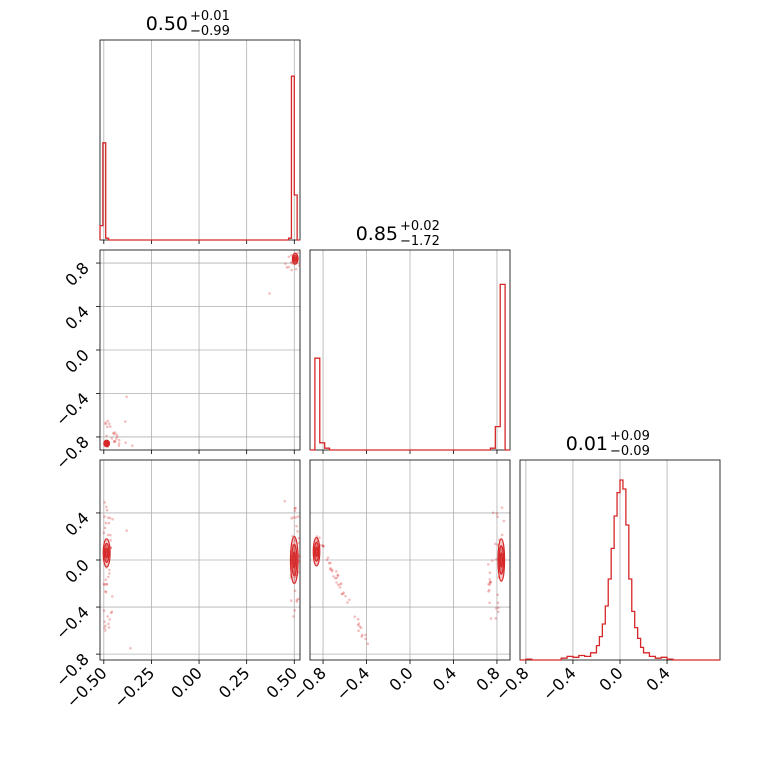 The width and height of the screenshot is (760, 760). Describe the element at coordinates (186, 682) in the screenshot. I see `x-tick-label: 0.00` at that location.